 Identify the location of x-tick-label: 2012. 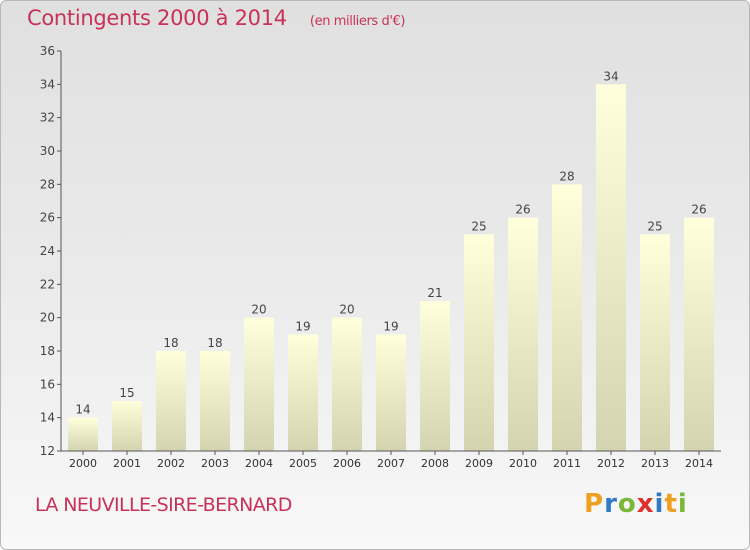
(611, 463).